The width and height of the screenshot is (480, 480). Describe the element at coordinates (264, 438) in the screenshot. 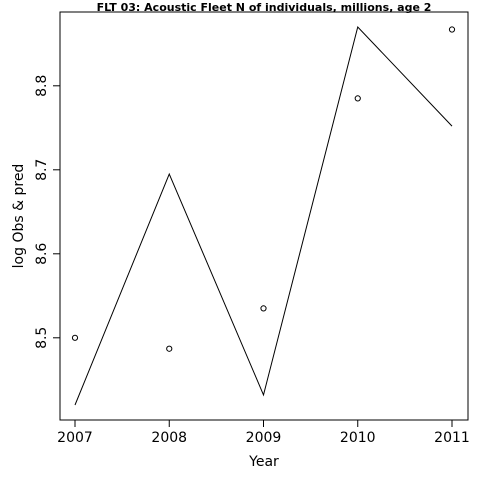

I see `x-tick-label: 2009` at that location.